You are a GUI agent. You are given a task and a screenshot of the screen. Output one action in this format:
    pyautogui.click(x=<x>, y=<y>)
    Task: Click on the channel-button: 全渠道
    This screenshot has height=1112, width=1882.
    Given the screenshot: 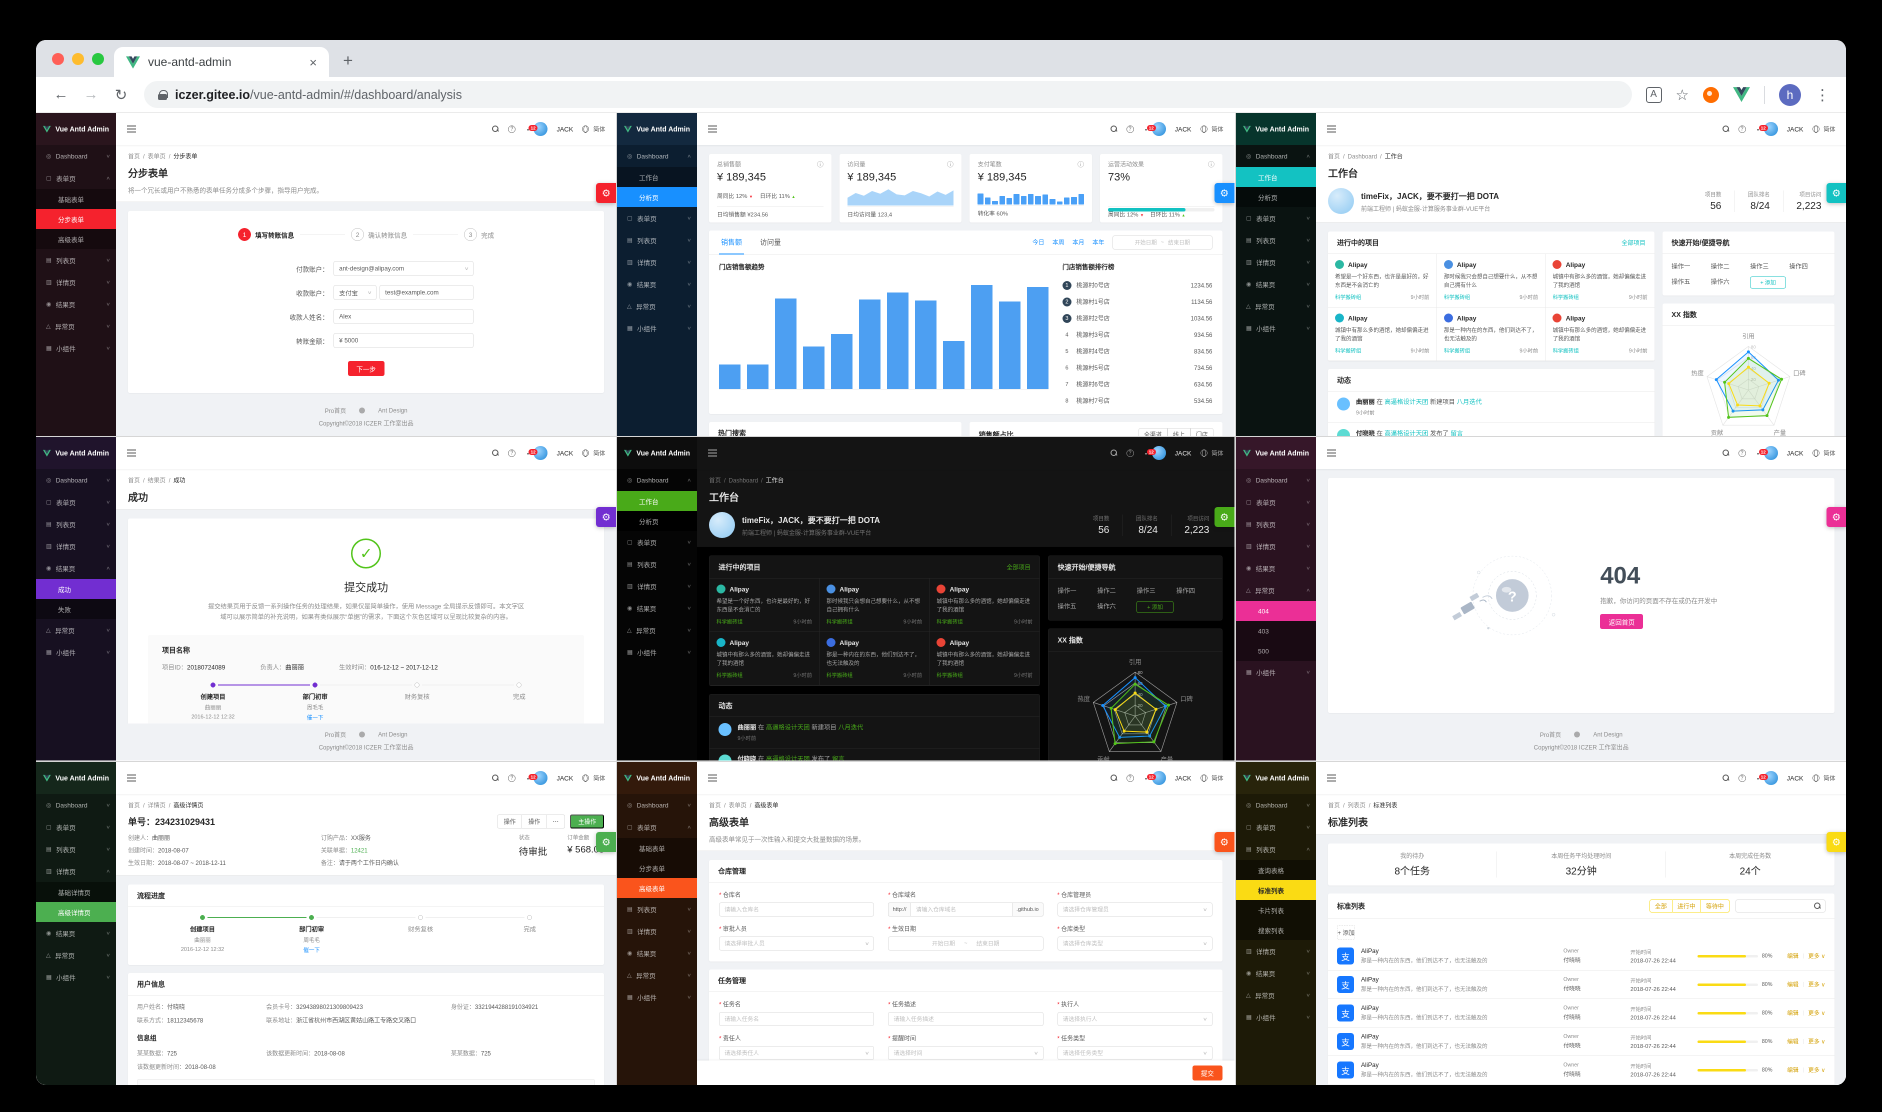 What is the action you would take?
    pyautogui.click(x=1153, y=432)
    